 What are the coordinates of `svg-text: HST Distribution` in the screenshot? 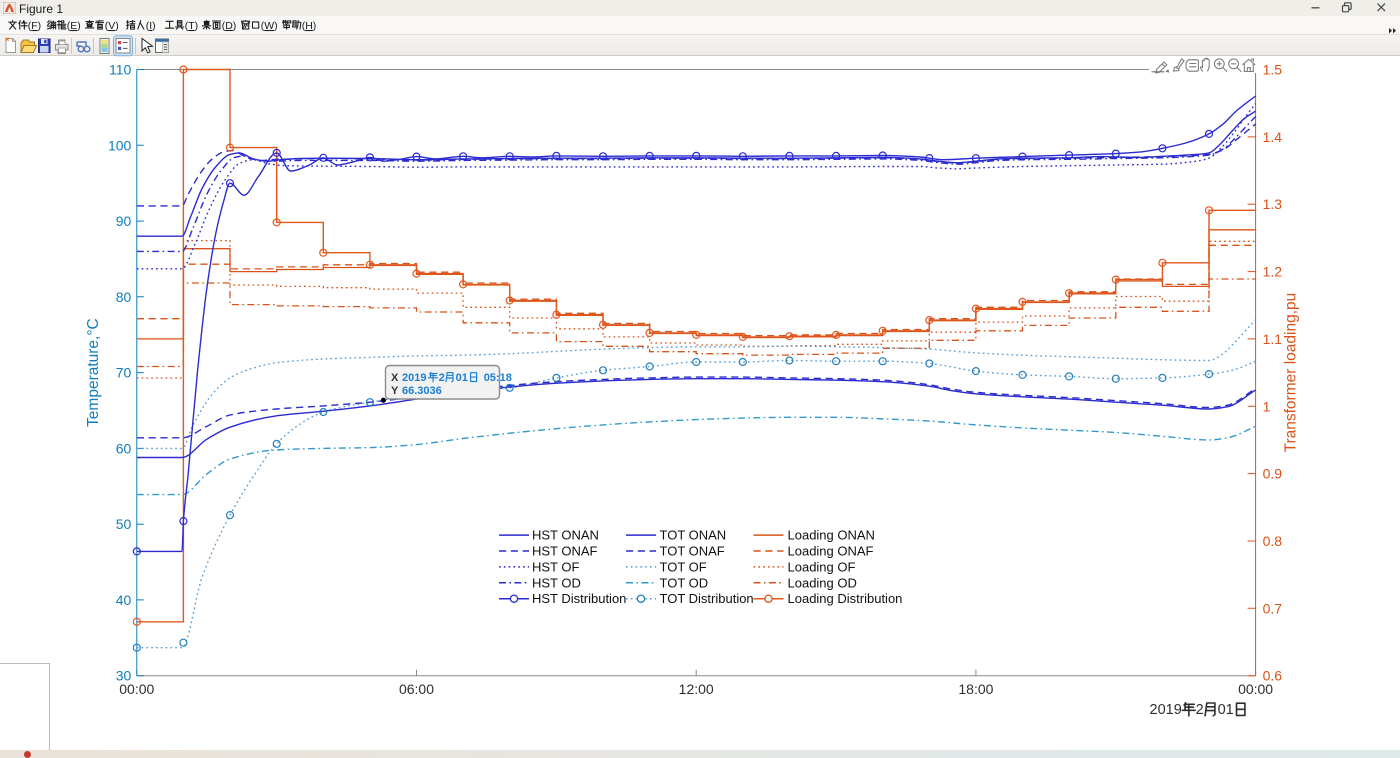 It's located at (579, 598).